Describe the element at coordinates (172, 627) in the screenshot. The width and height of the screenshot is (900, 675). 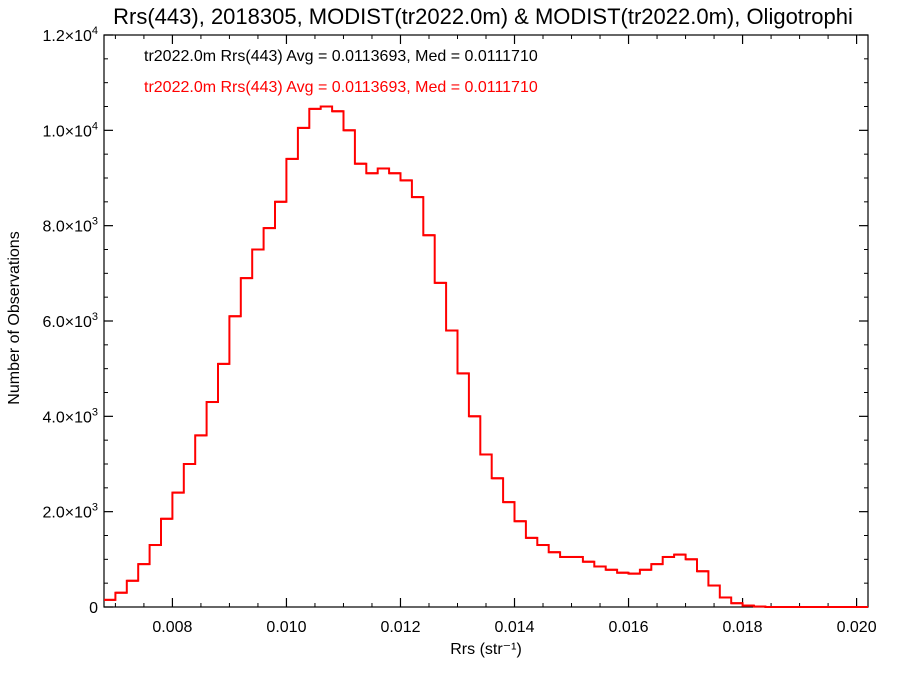
I see `x-tick-label: 0.008` at that location.